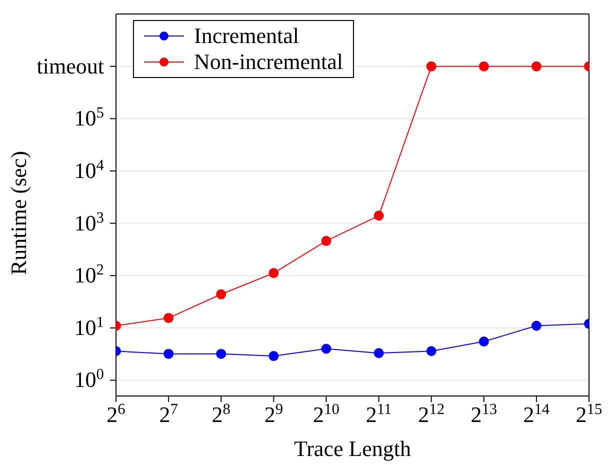 This screenshot has height=465, width=610. Describe the element at coordinates (116, 413) in the screenshot. I see `x-tick-label: 2$^{6}$` at that location.